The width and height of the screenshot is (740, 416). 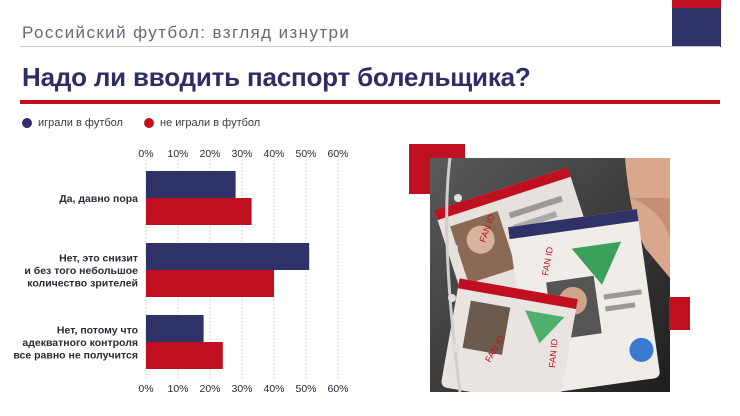 What do you see at coordinates (27, 123) in the screenshot?
I see `legend-swatch-played` at bounding box center [27, 123].